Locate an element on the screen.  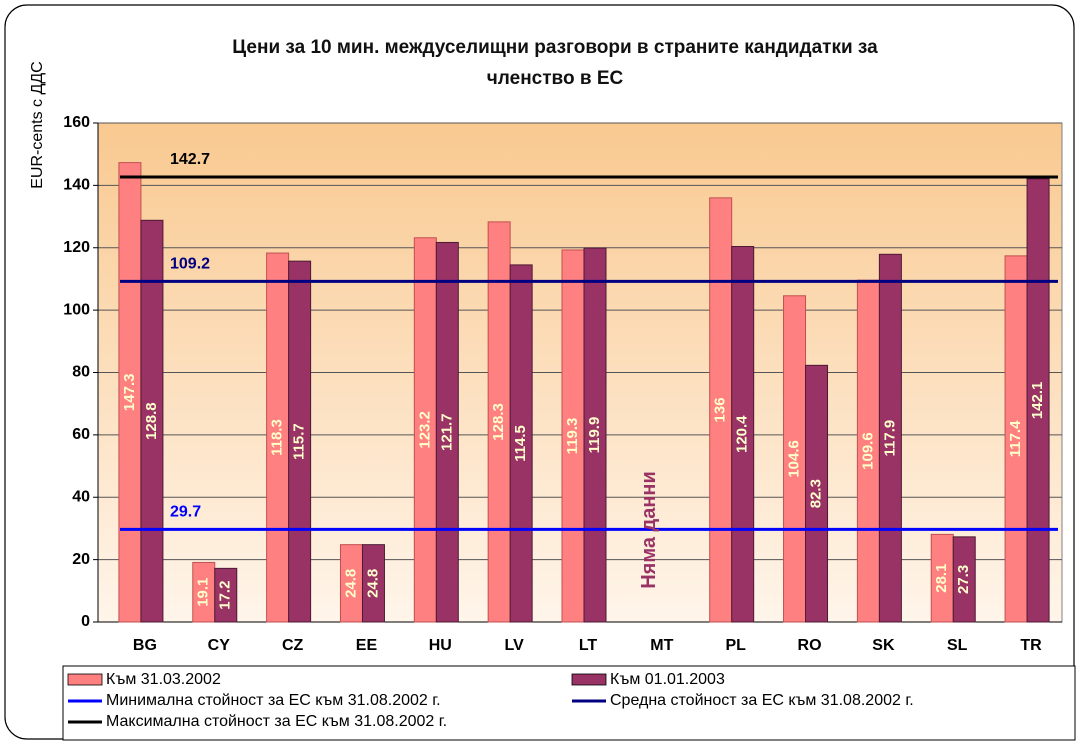
data-label: 27.3 is located at coordinates (963, 579).